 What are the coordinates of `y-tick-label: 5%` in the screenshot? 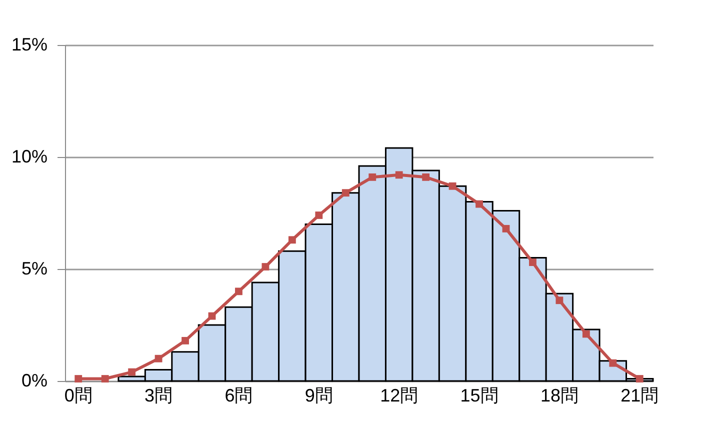 It's located at (34, 268).